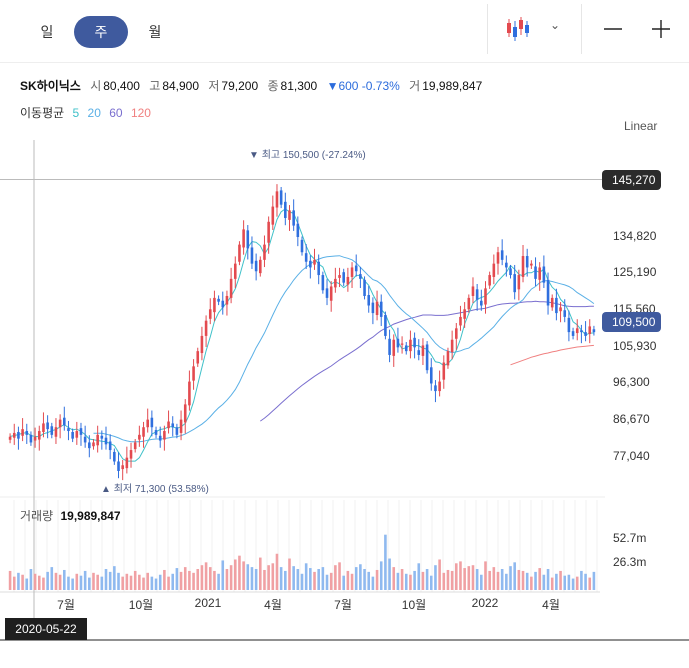 Image resolution: width=689 pixels, height=668 pixels. Describe the element at coordinates (427, 361) in the screenshot. I see `ma60-line` at that location.